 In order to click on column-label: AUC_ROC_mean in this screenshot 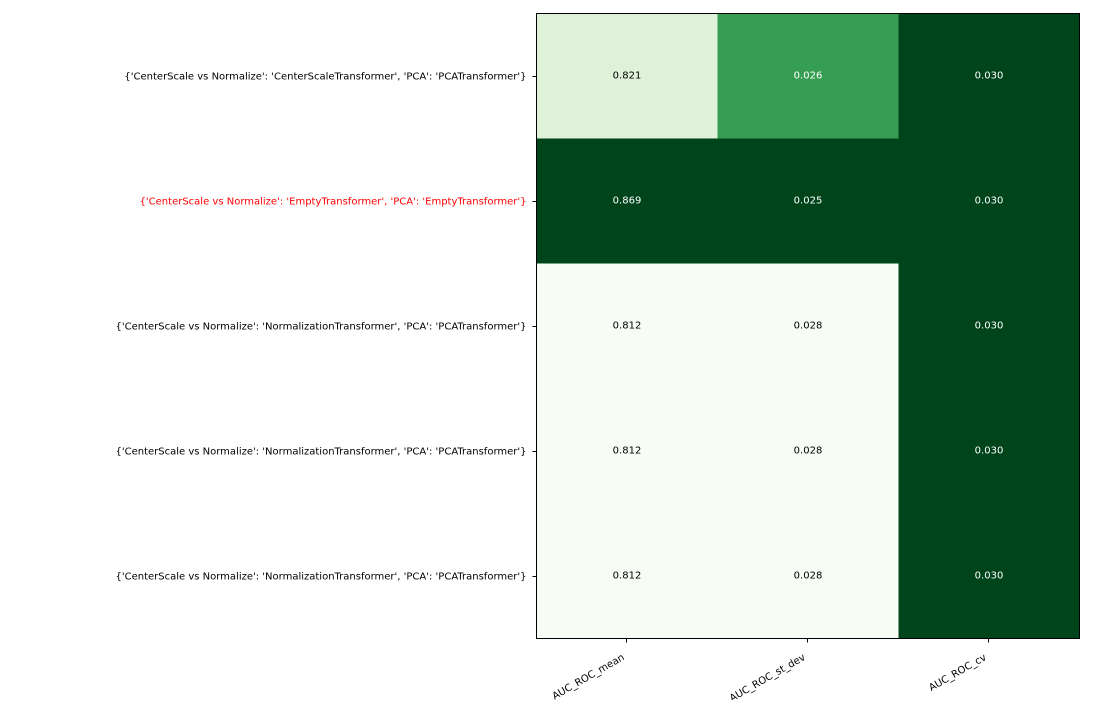, I will do `click(589, 676)`.